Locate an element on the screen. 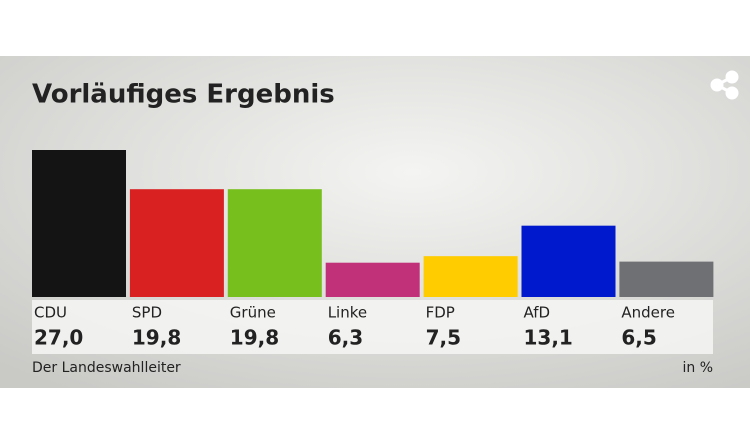 This screenshot has width=750, height=440. category-label: AfD is located at coordinates (537, 313).